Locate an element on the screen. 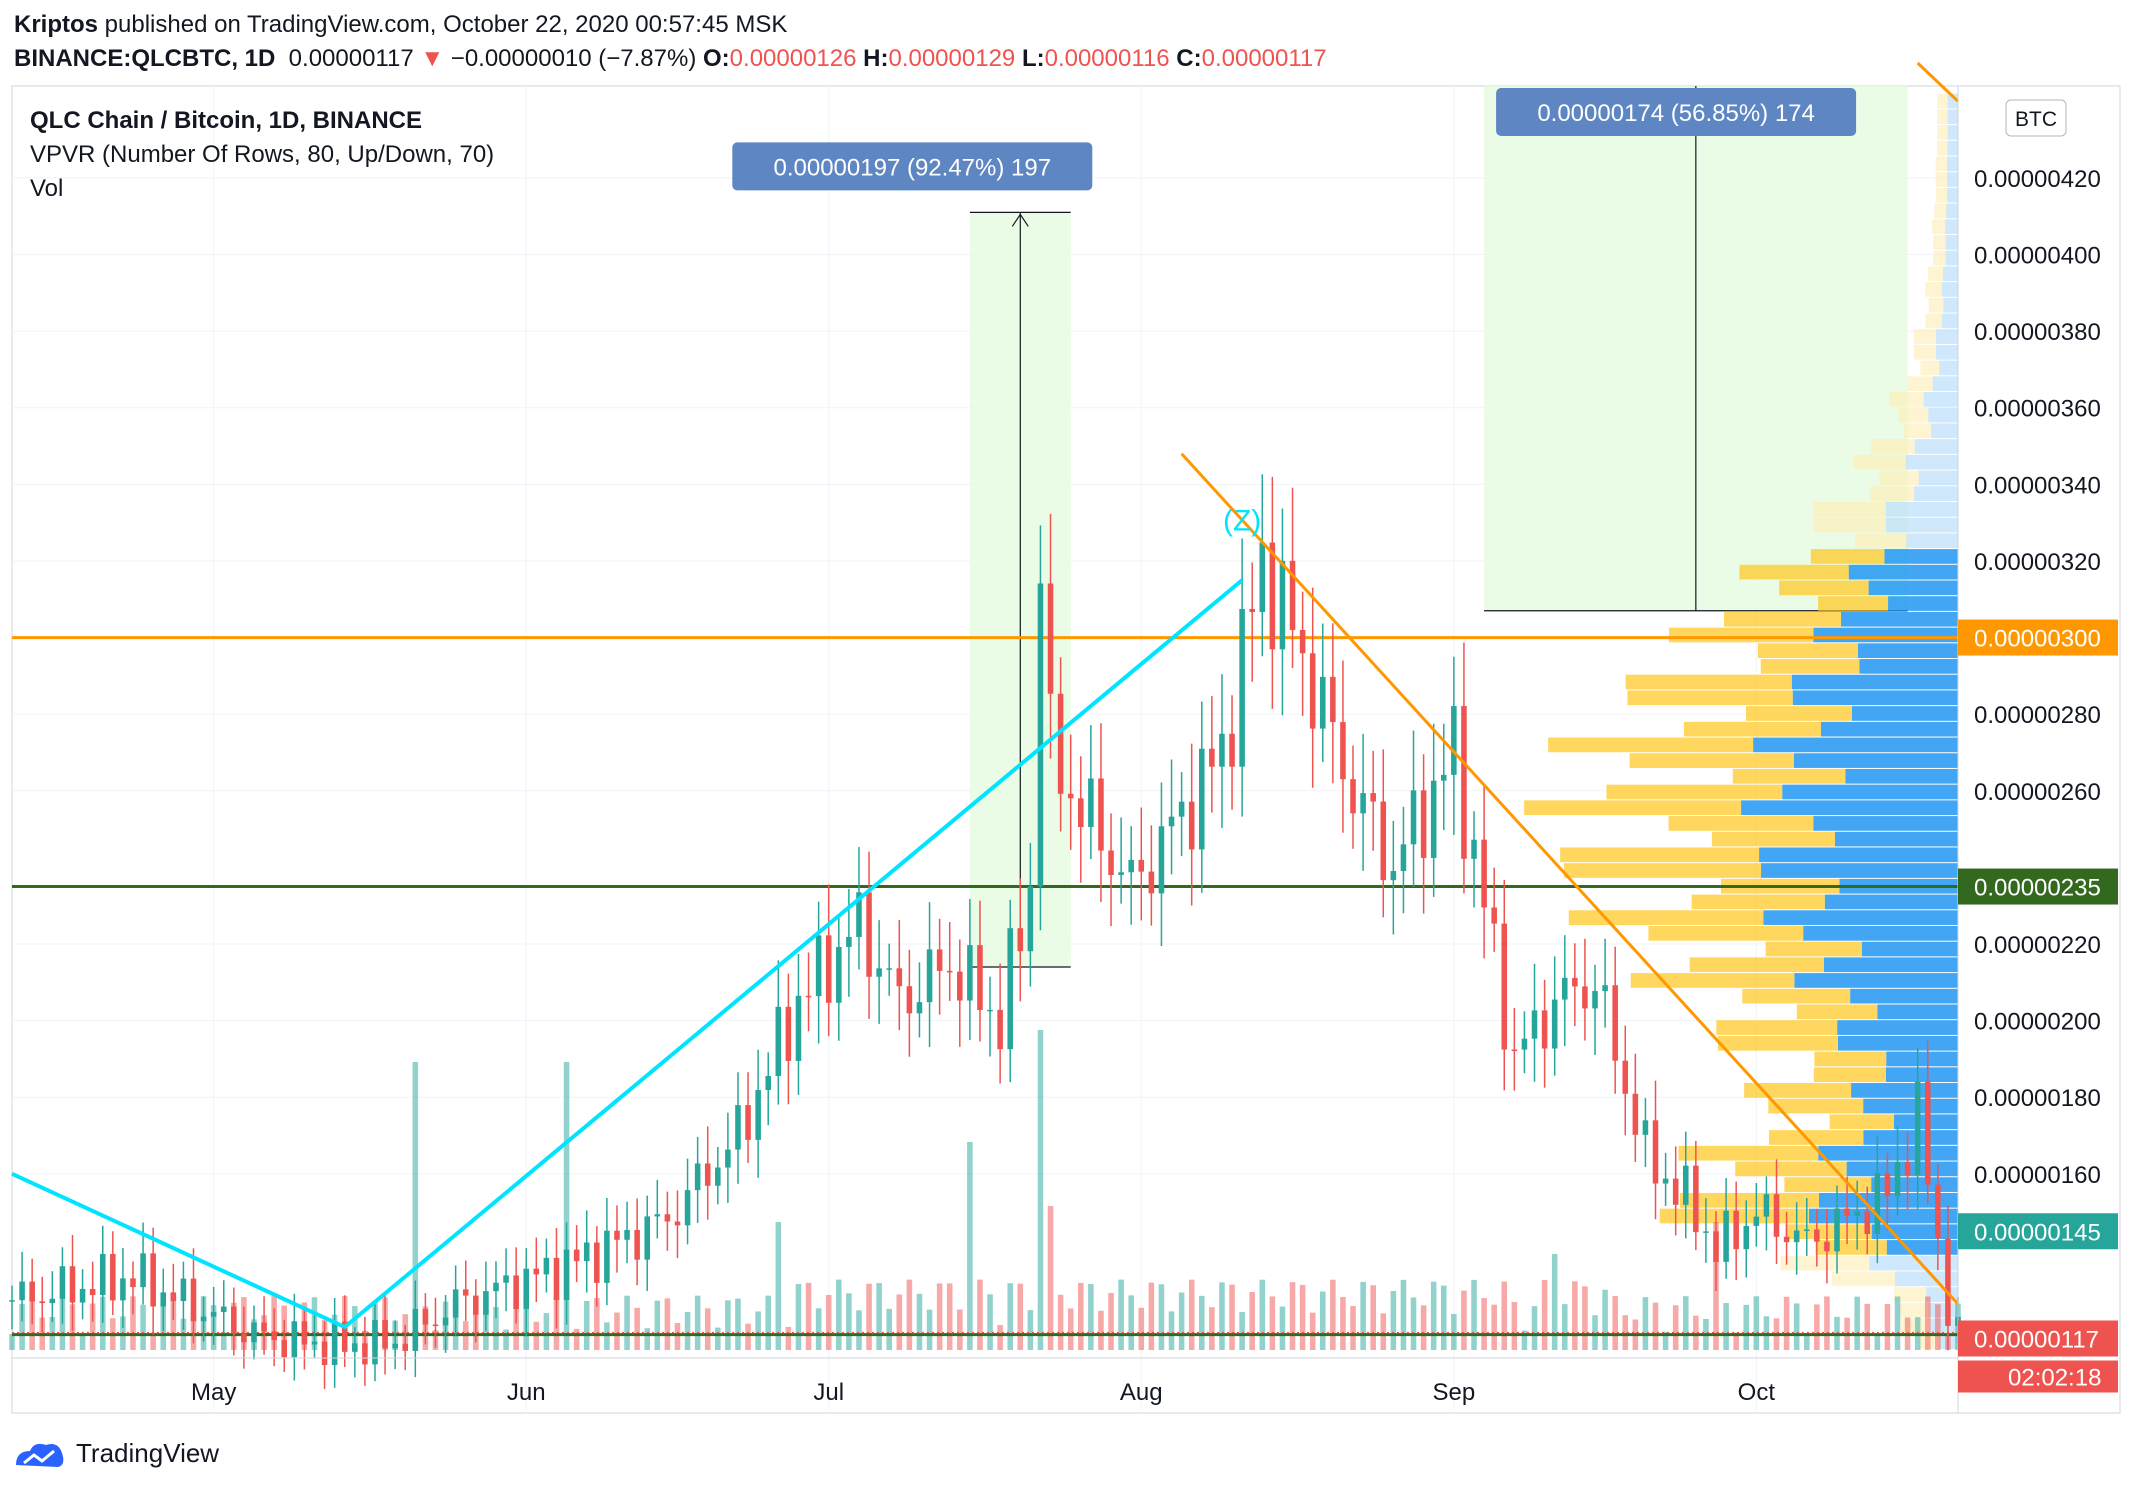  price-tick-label: 0.00000420 is located at coordinates (2037, 179).